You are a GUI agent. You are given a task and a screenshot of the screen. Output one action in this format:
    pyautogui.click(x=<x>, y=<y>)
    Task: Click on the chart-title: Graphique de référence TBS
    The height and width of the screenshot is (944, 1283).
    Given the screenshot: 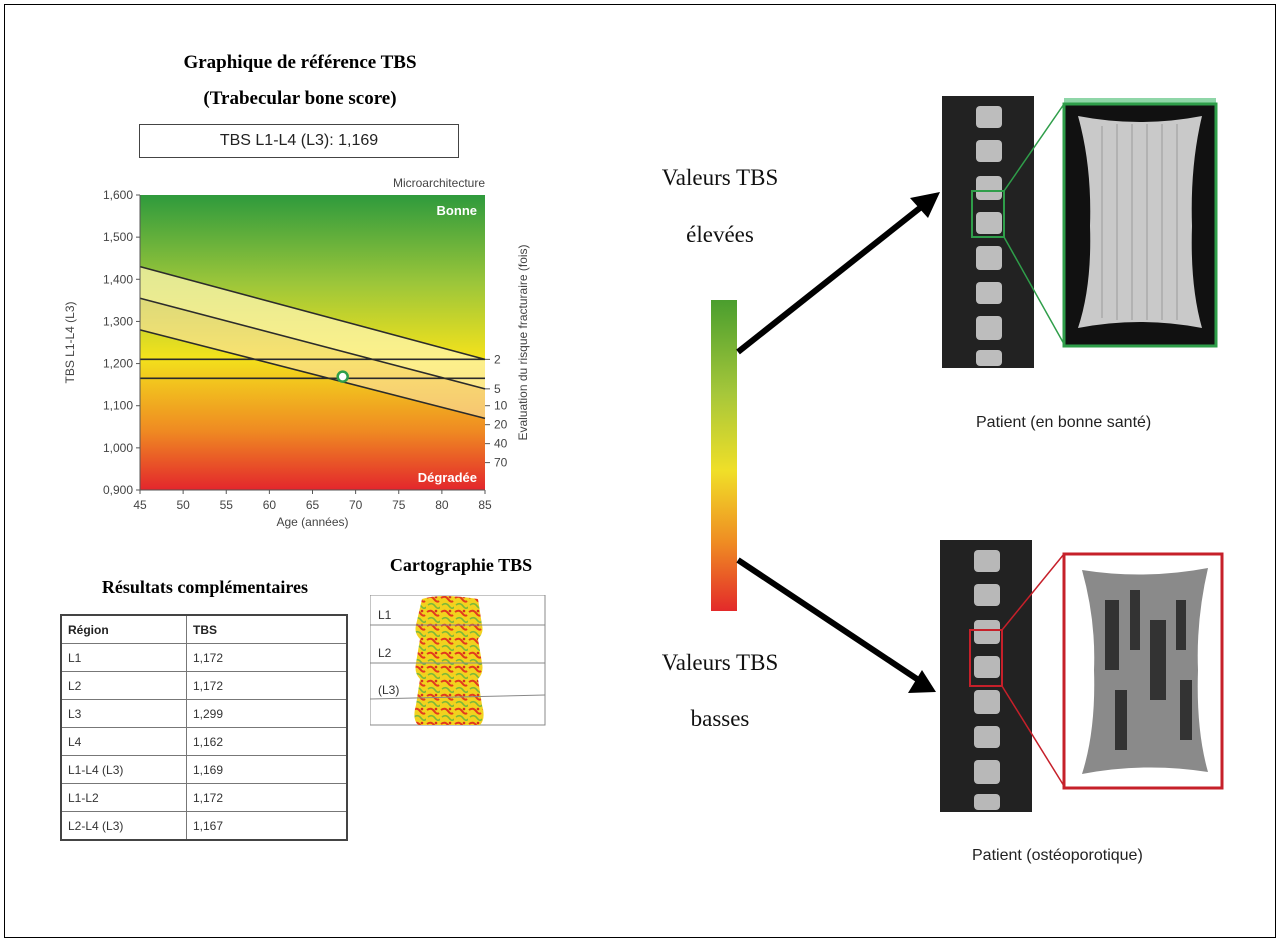 What is the action you would take?
    pyautogui.click(x=300, y=62)
    